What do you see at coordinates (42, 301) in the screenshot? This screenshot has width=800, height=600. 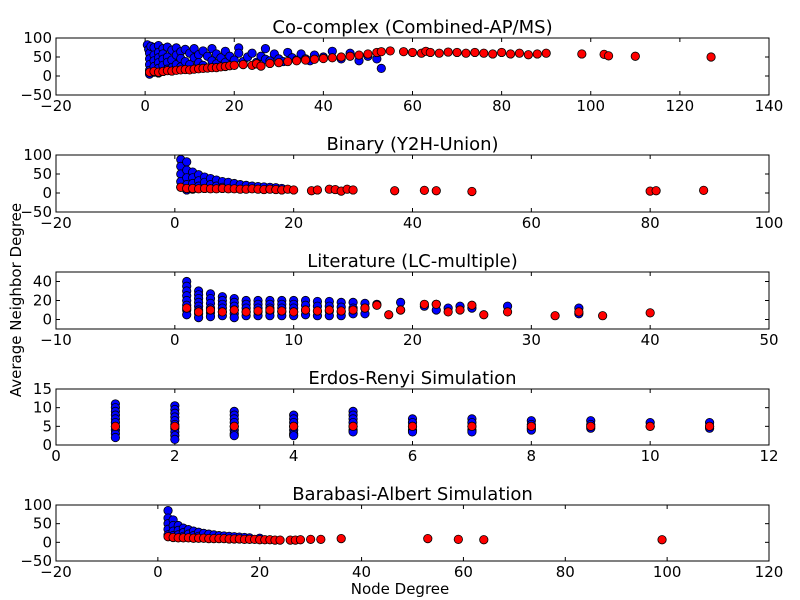 I see `y-tick-label: 20` at bounding box center [42, 301].